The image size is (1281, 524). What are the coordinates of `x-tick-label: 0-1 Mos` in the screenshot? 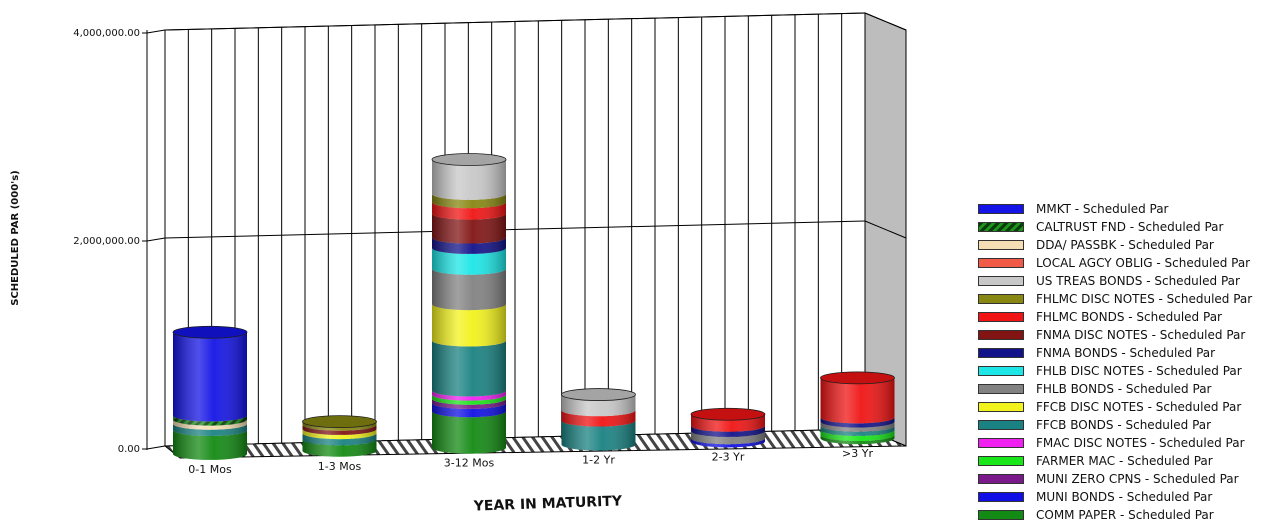 It's located at (210, 469).